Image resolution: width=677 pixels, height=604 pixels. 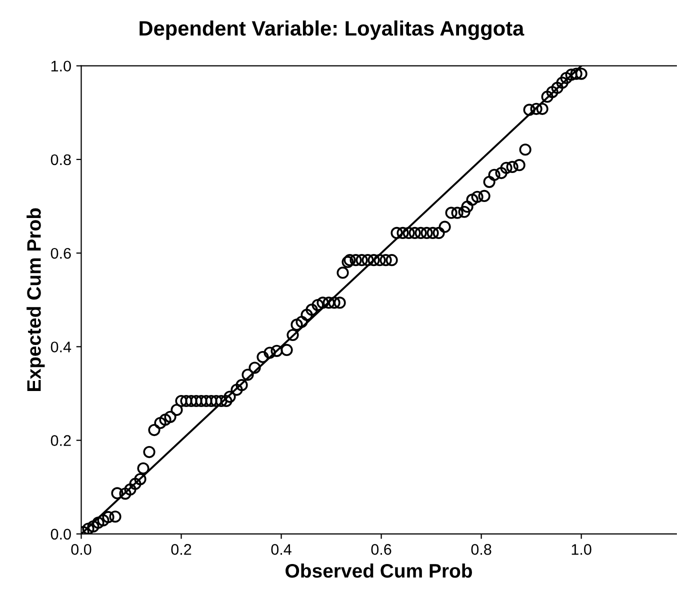 What do you see at coordinates (281, 549) in the screenshot?
I see `x-tick-label: 0.4` at bounding box center [281, 549].